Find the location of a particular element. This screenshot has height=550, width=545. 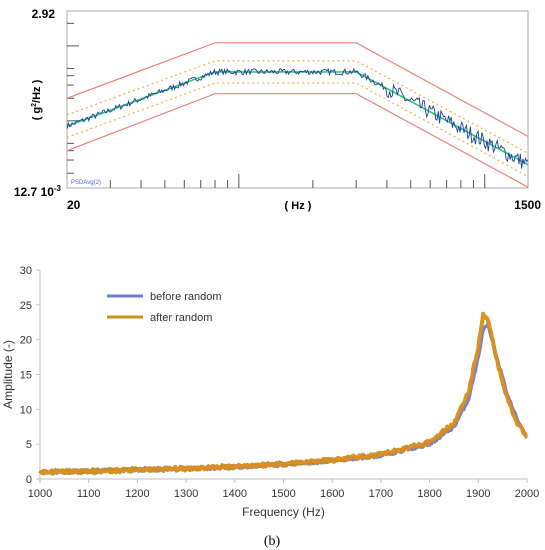

y-axis-label-post: /Hz ) is located at coordinates (37, 91).